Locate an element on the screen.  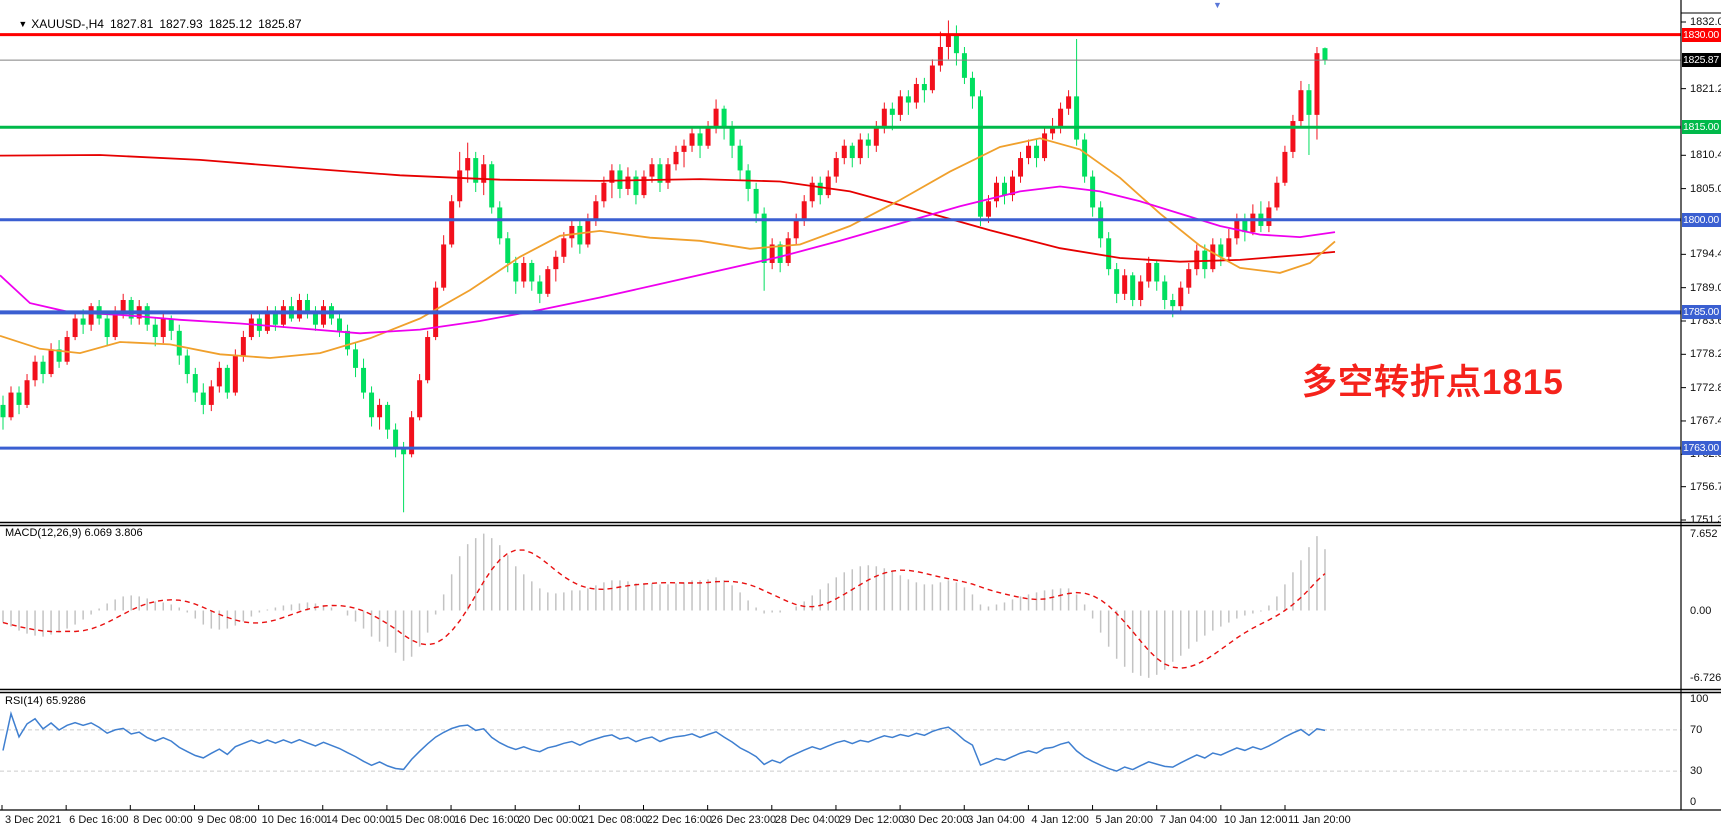
price-tick-label: 1772.80 is located at coordinates (1705, 387).